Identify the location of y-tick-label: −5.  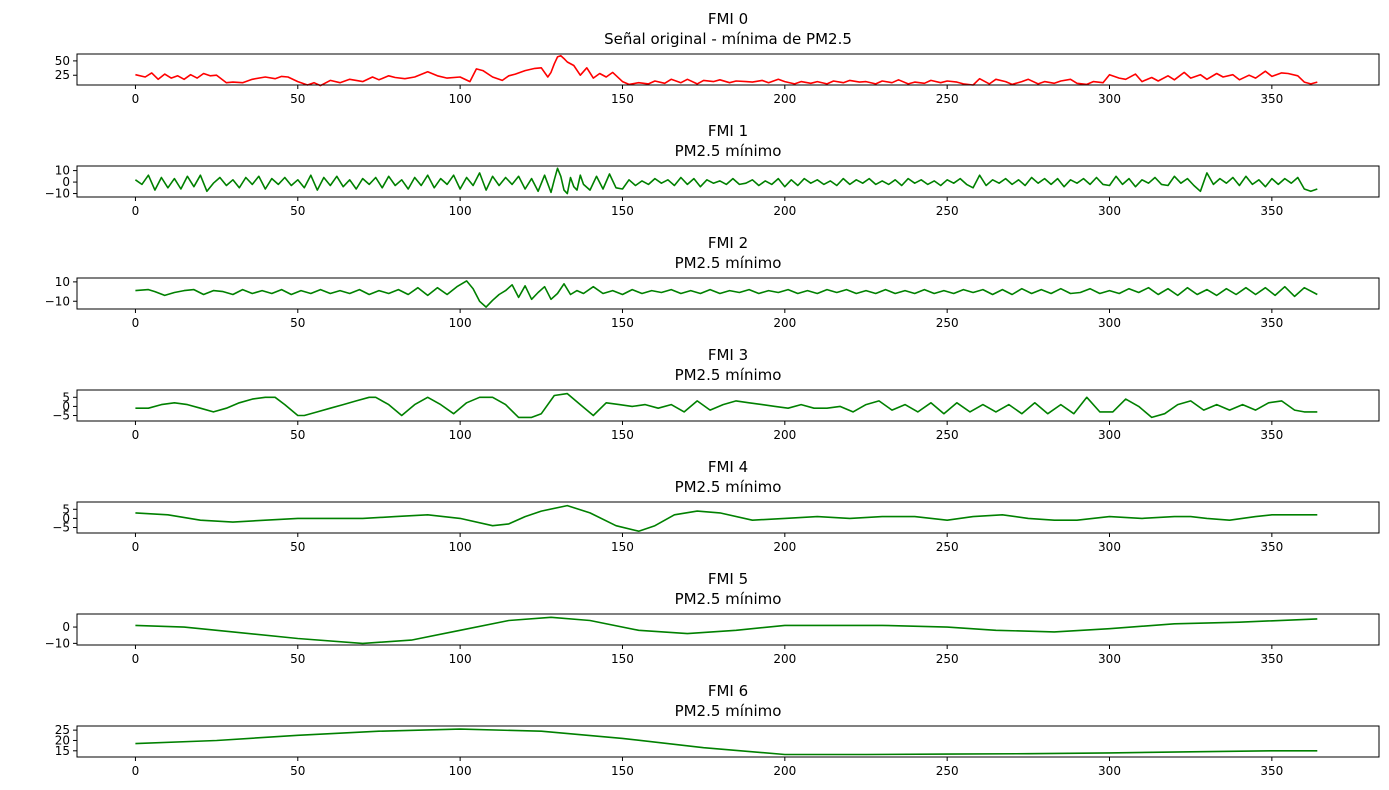
(61, 528).